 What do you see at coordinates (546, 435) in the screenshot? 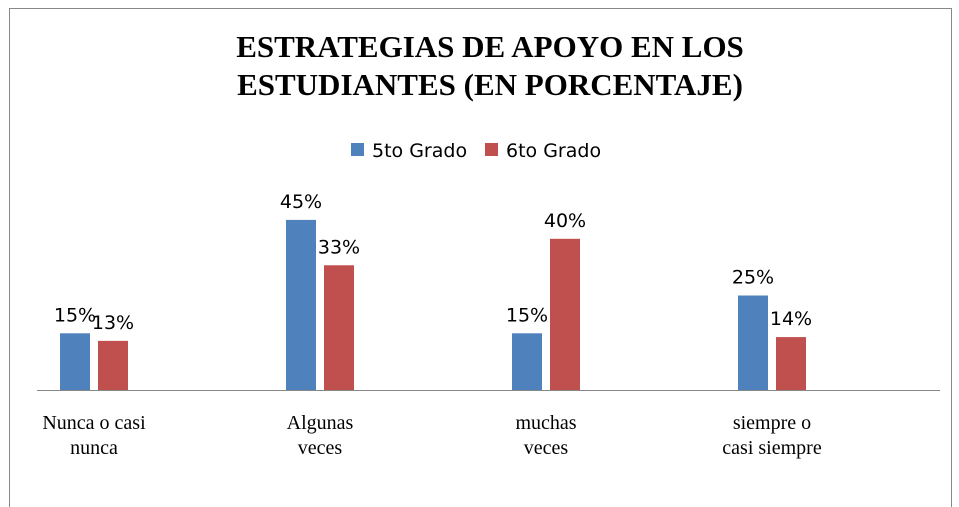
I see `x-tick-label: muchas veces` at bounding box center [546, 435].